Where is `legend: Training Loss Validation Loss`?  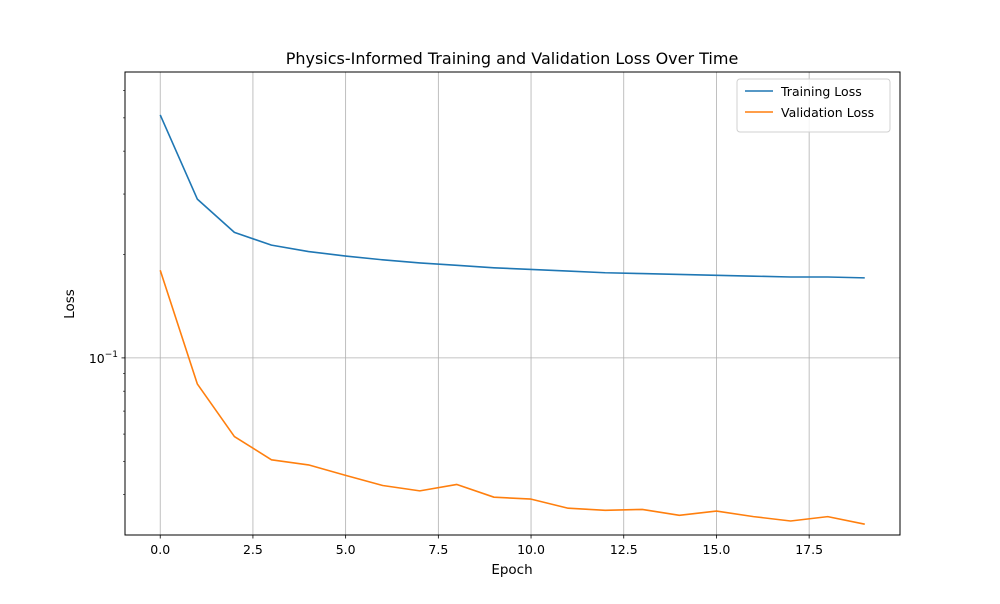
legend: Training Loss Validation Loss is located at coordinates (813, 105).